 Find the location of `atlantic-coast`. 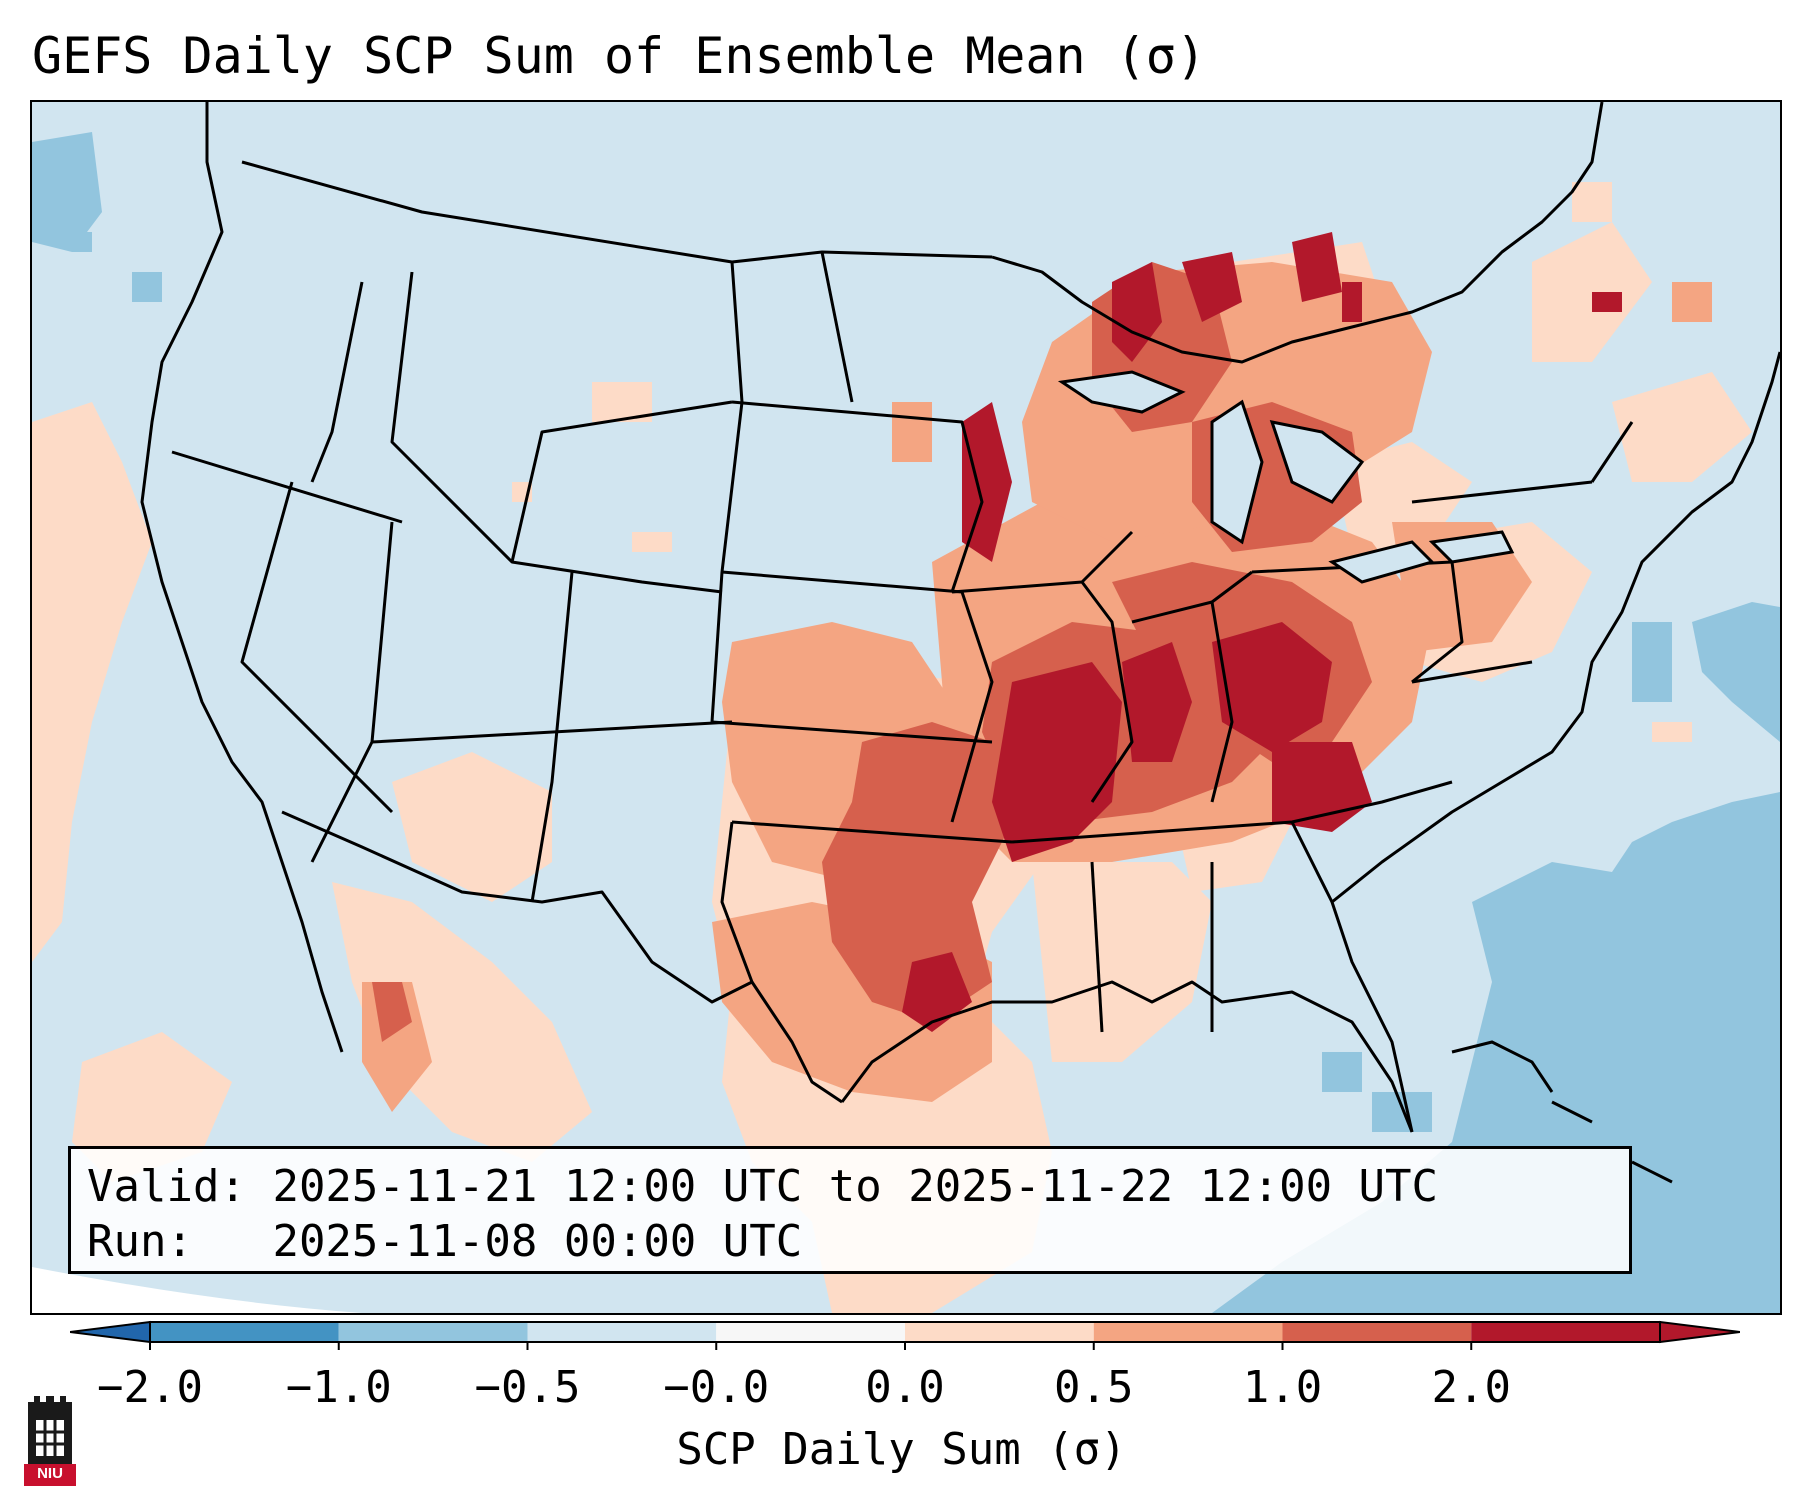

atlantic-coast is located at coordinates (1555, 742).